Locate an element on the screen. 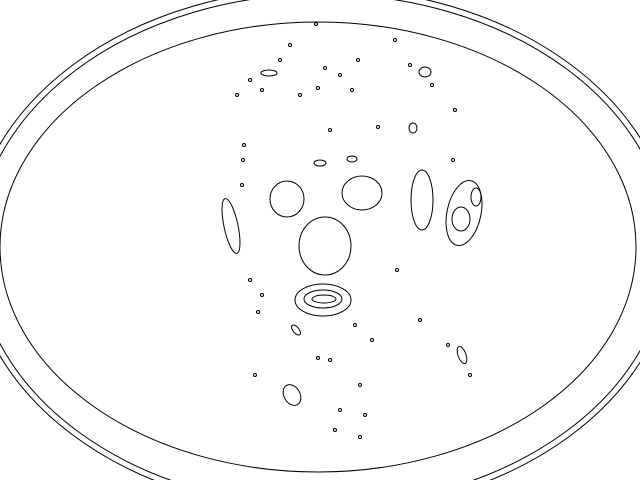  chin-blob is located at coordinates (292, 395).